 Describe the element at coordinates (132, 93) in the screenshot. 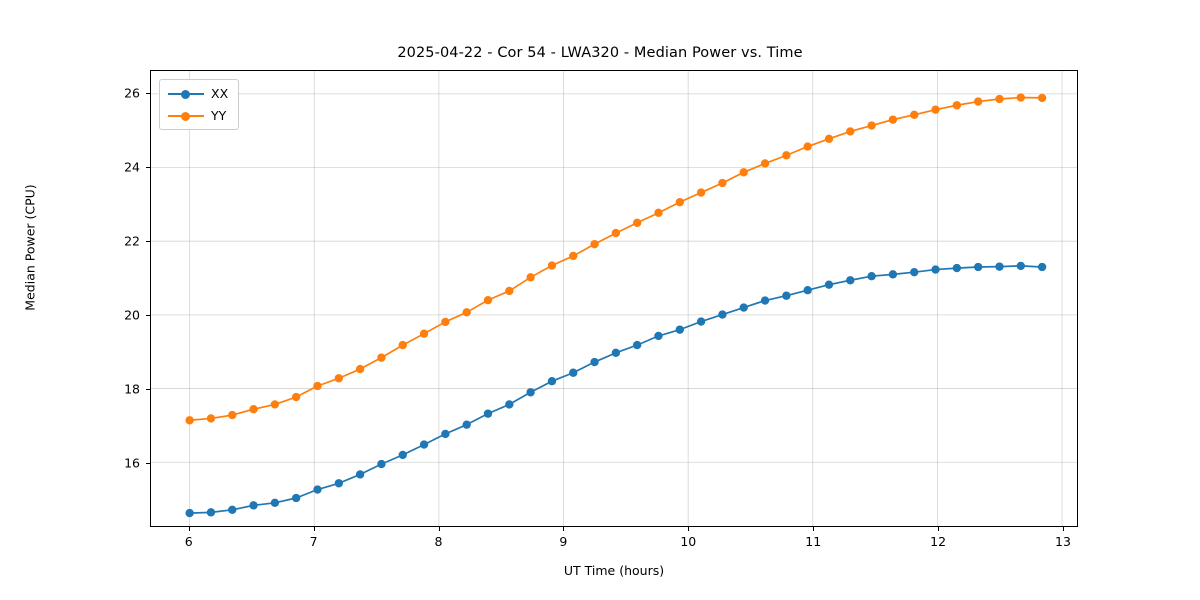

I see `y-tick-label: 26` at that location.